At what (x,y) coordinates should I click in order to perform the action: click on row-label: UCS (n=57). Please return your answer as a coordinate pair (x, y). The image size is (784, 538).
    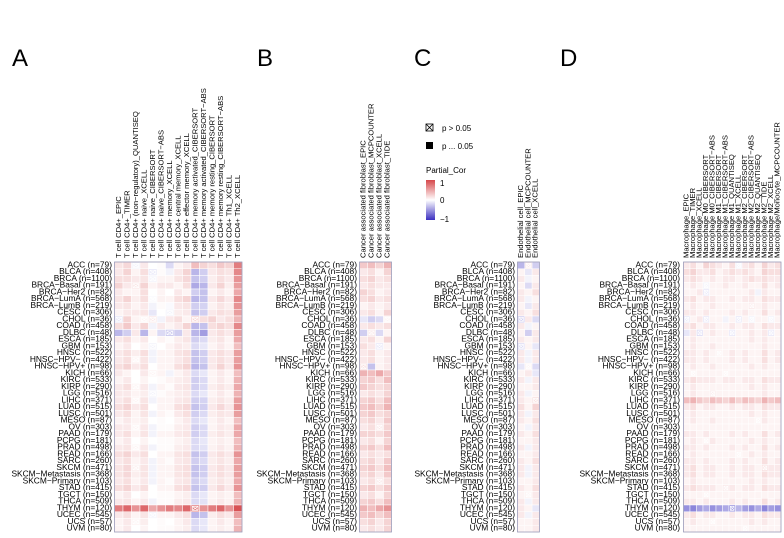
    Looking at the image, I should click on (335, 521).